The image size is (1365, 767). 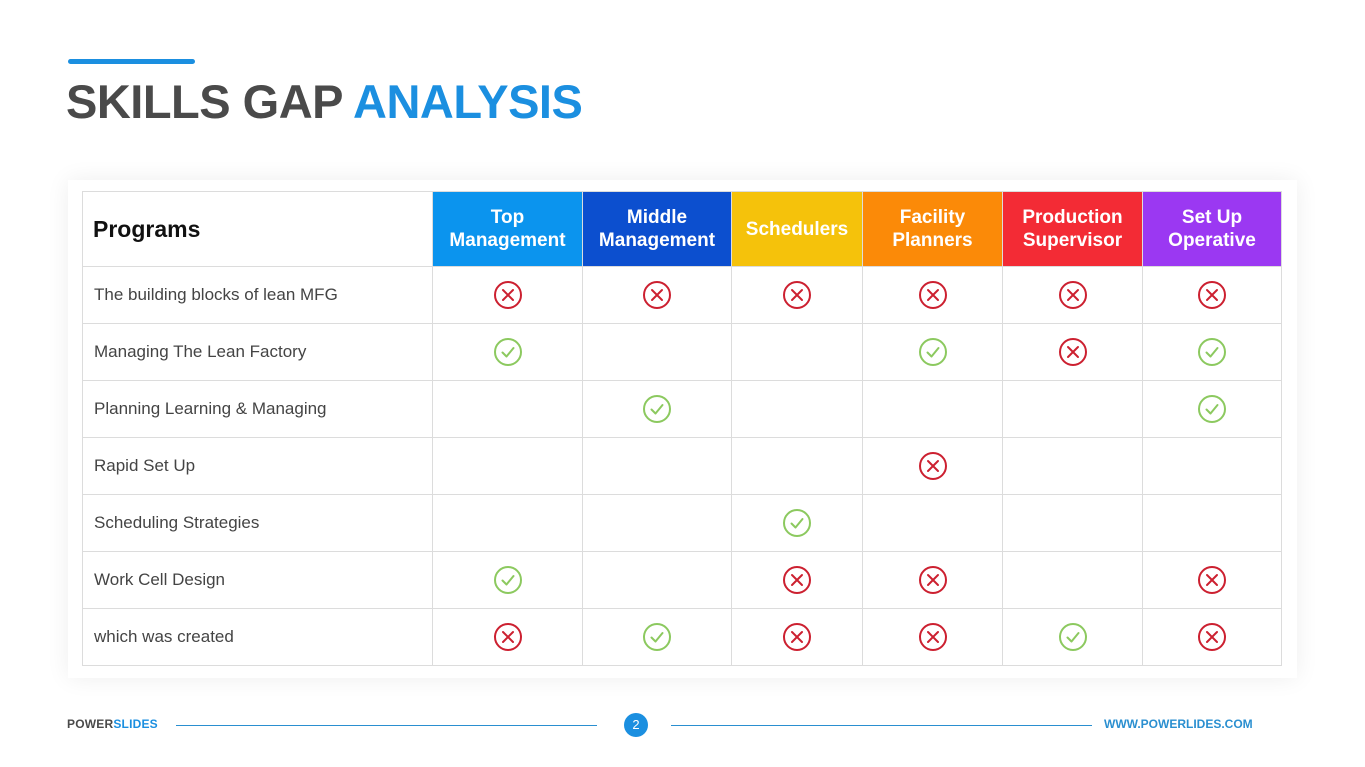 What do you see at coordinates (90, 724) in the screenshot?
I see `brand-part-1: POWER` at bounding box center [90, 724].